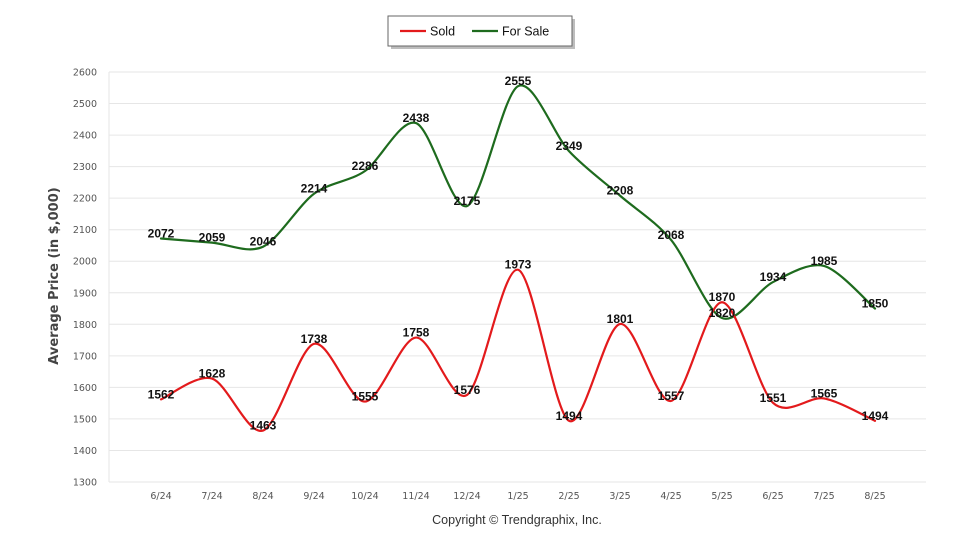  I want to click on x-tick-label: 6/25, so click(772, 496).